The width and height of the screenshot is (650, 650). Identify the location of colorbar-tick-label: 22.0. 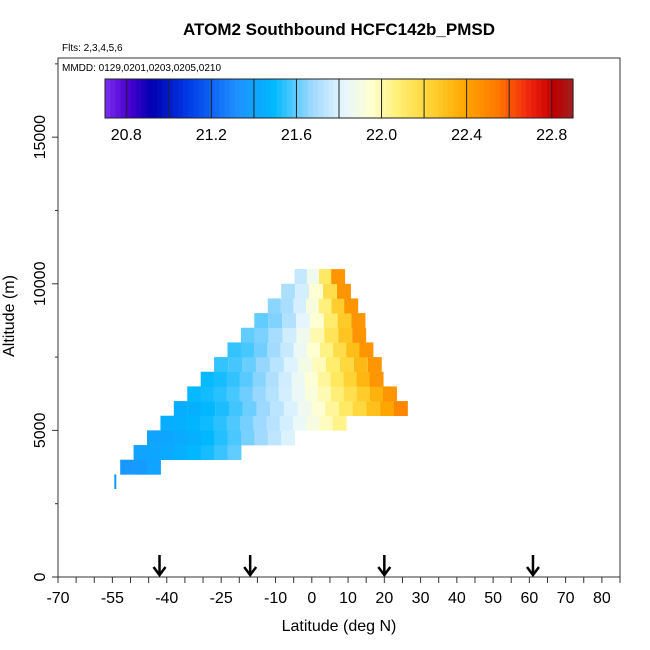
(381, 135).